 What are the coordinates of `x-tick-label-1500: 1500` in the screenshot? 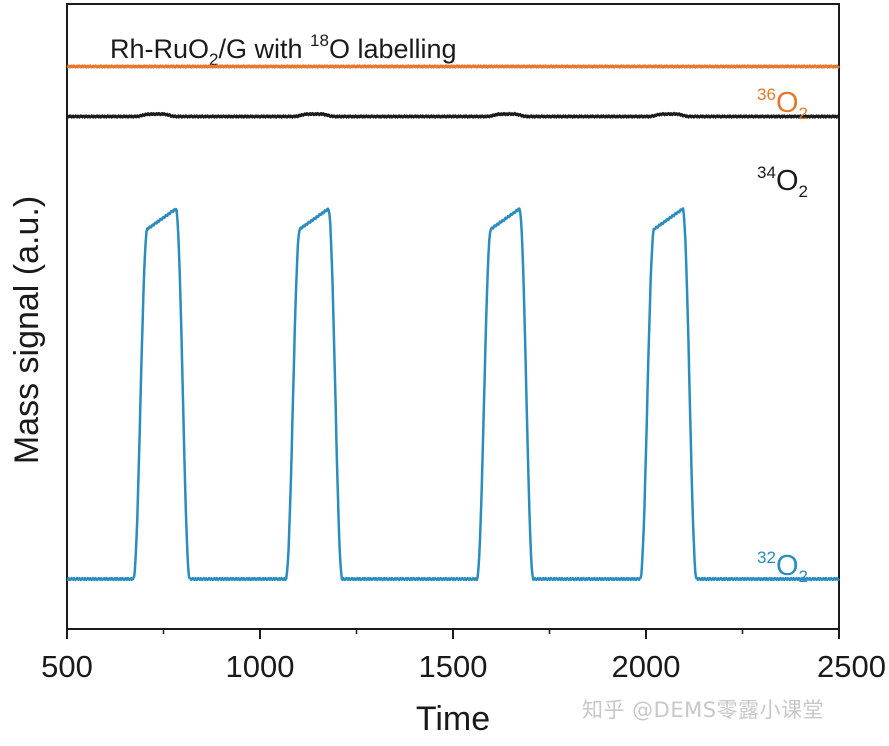 It's located at (453, 666).